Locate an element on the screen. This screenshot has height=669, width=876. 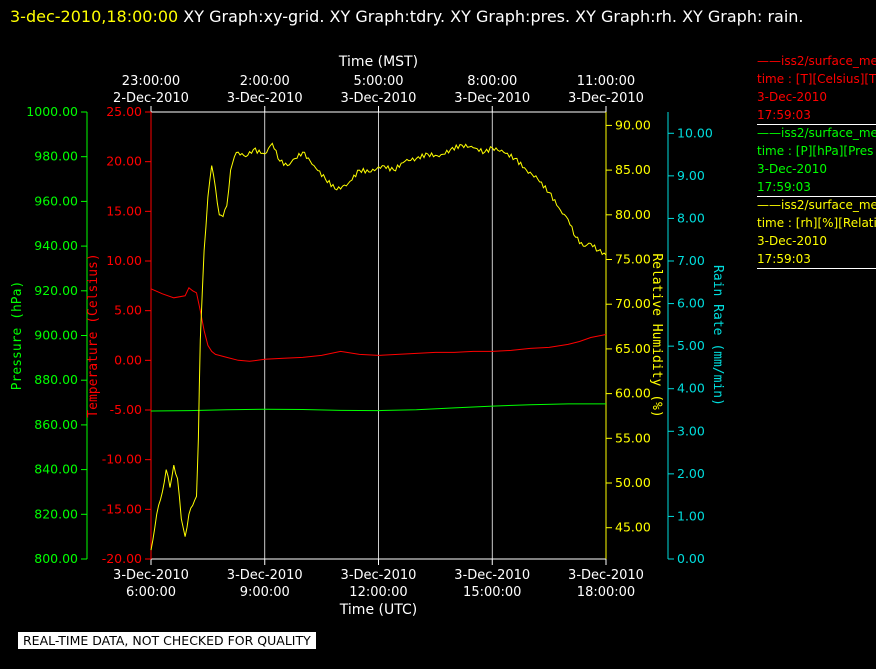
rain-tick-label: 7.00 is located at coordinates (691, 260).